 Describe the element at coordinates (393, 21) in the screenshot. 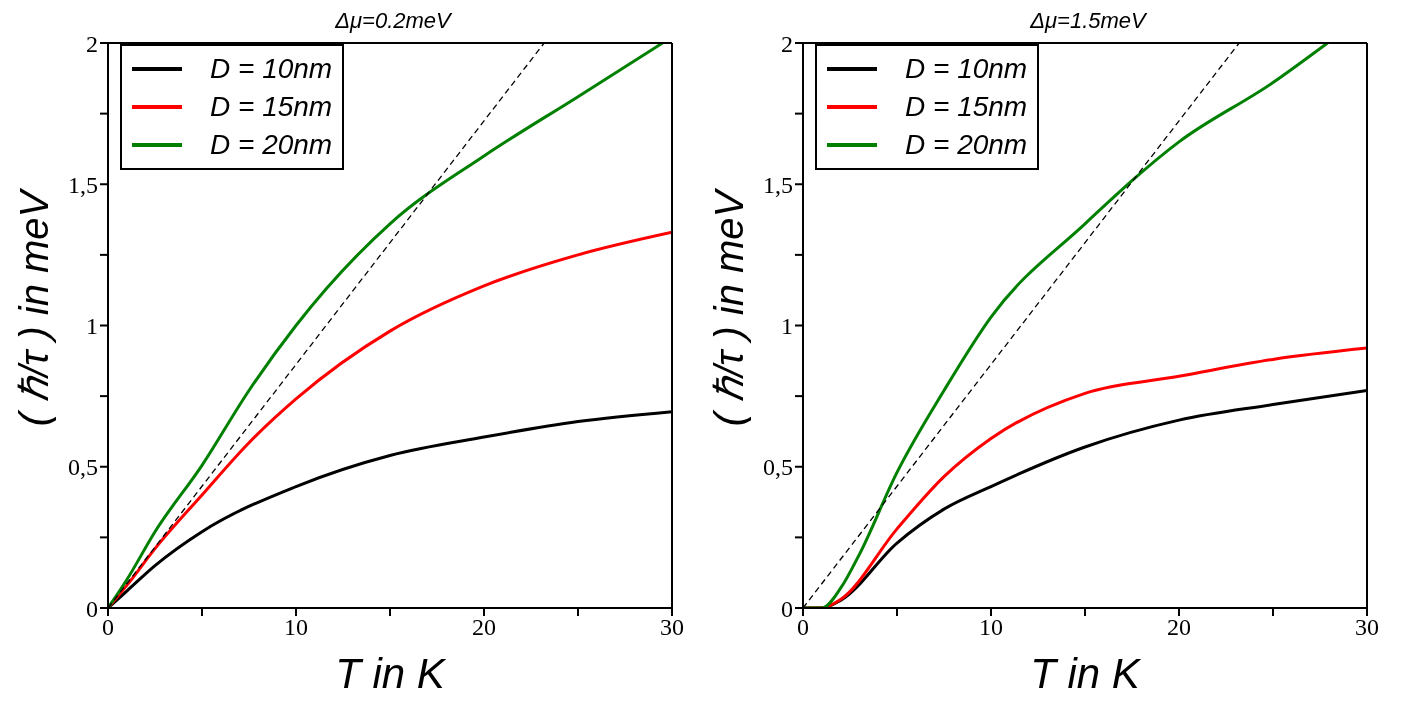

I see `chart-title: Δμ=0.2meV` at that location.